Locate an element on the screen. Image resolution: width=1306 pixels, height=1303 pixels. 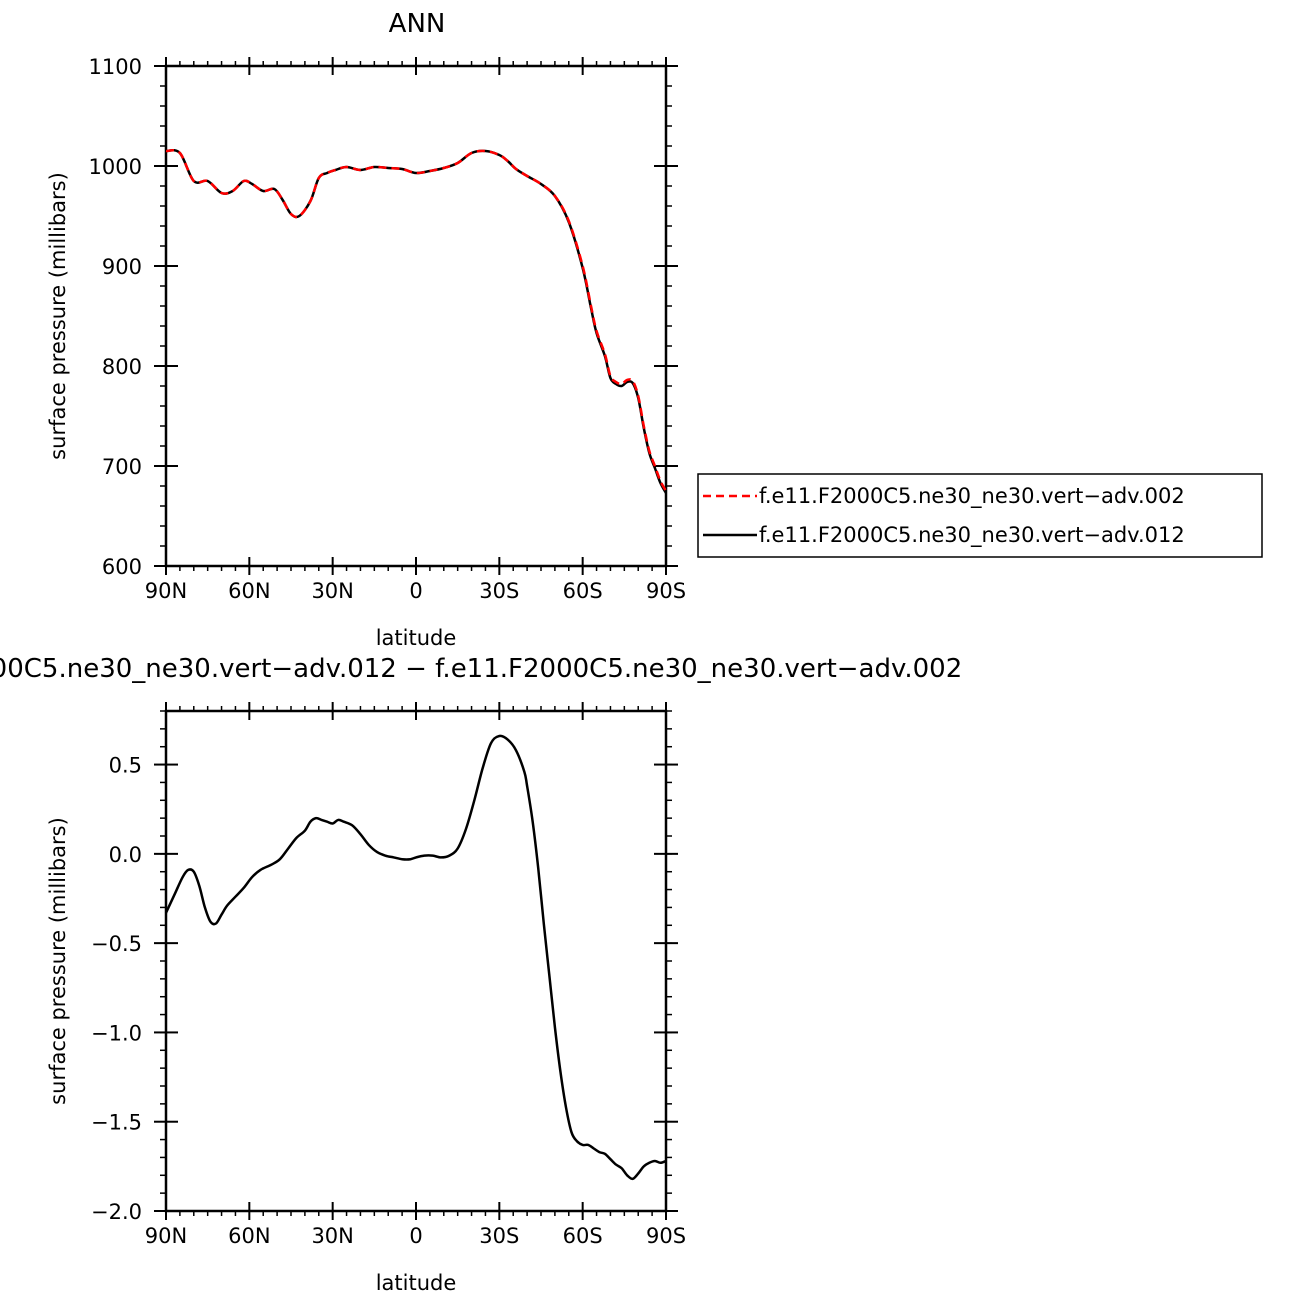
bottom-x-tick-label: 30S is located at coordinates (499, 1236).